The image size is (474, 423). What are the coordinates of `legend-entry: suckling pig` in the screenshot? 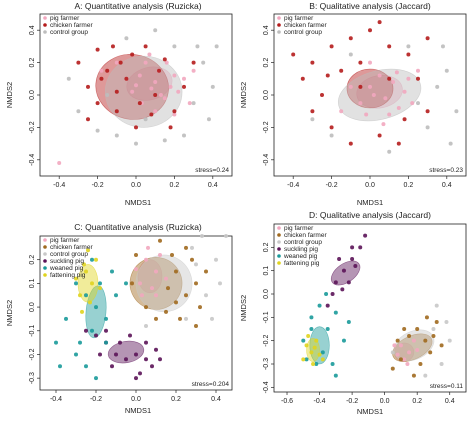 It's located at (301, 249).